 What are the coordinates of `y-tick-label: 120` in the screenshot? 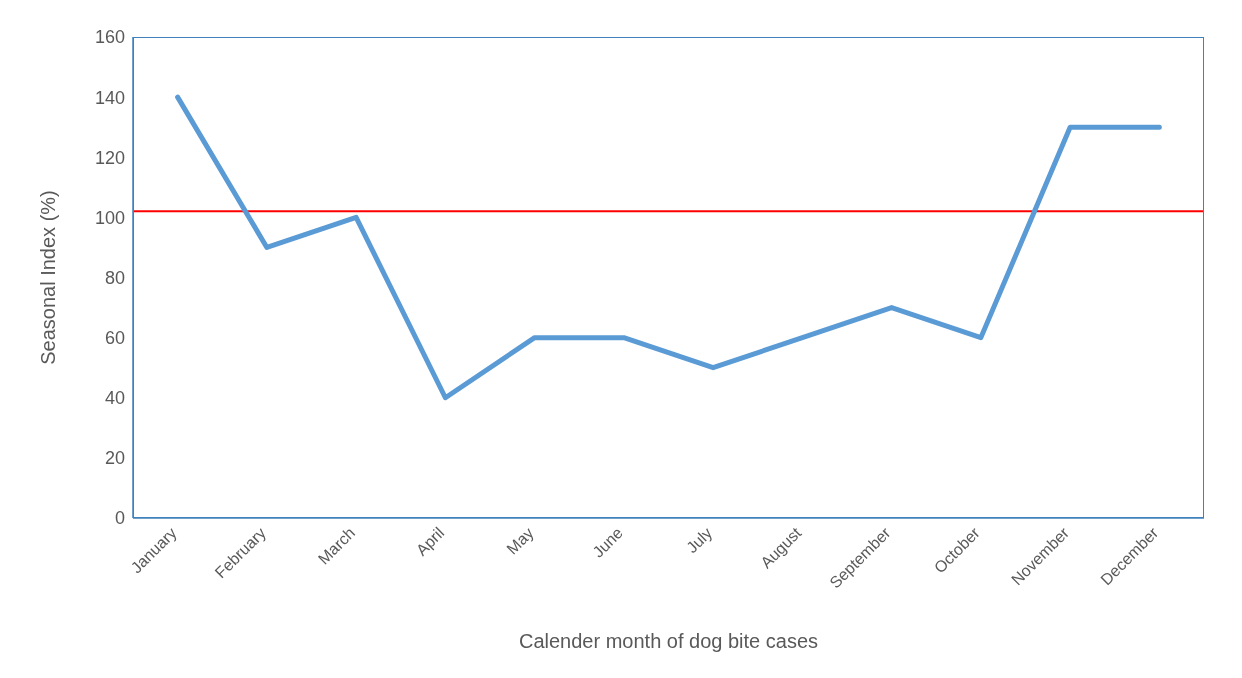 It's located at (109, 157).